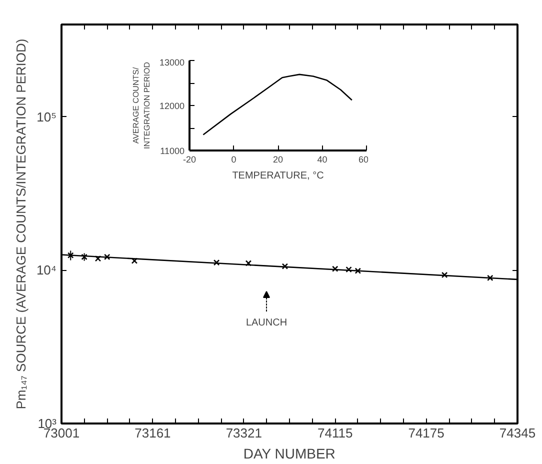  I want to click on x-tick-label: 74115, so click(335, 433).